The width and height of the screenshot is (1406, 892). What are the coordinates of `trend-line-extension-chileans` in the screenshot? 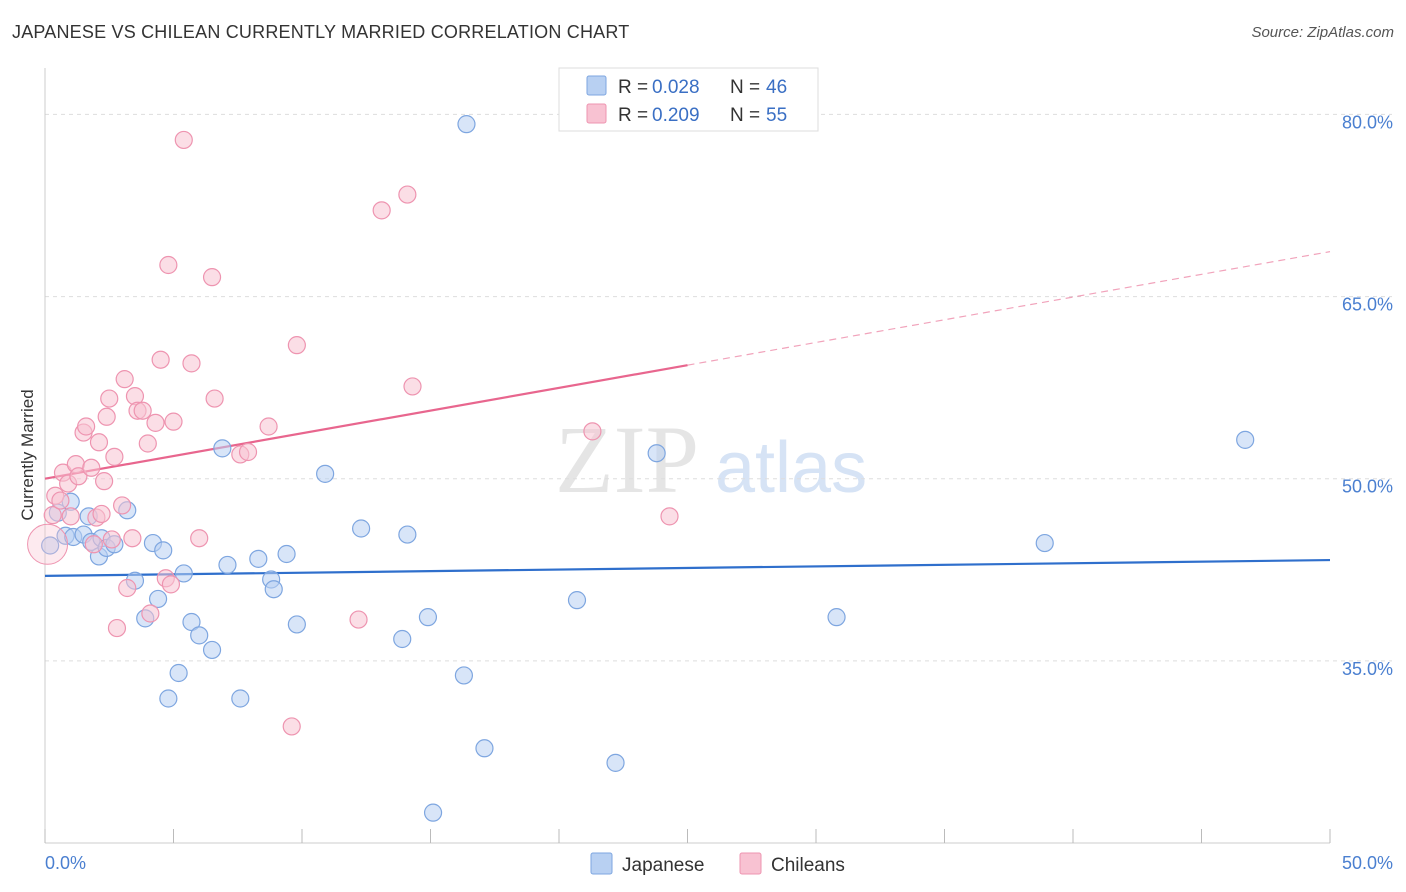 It's located at (1009, 308).